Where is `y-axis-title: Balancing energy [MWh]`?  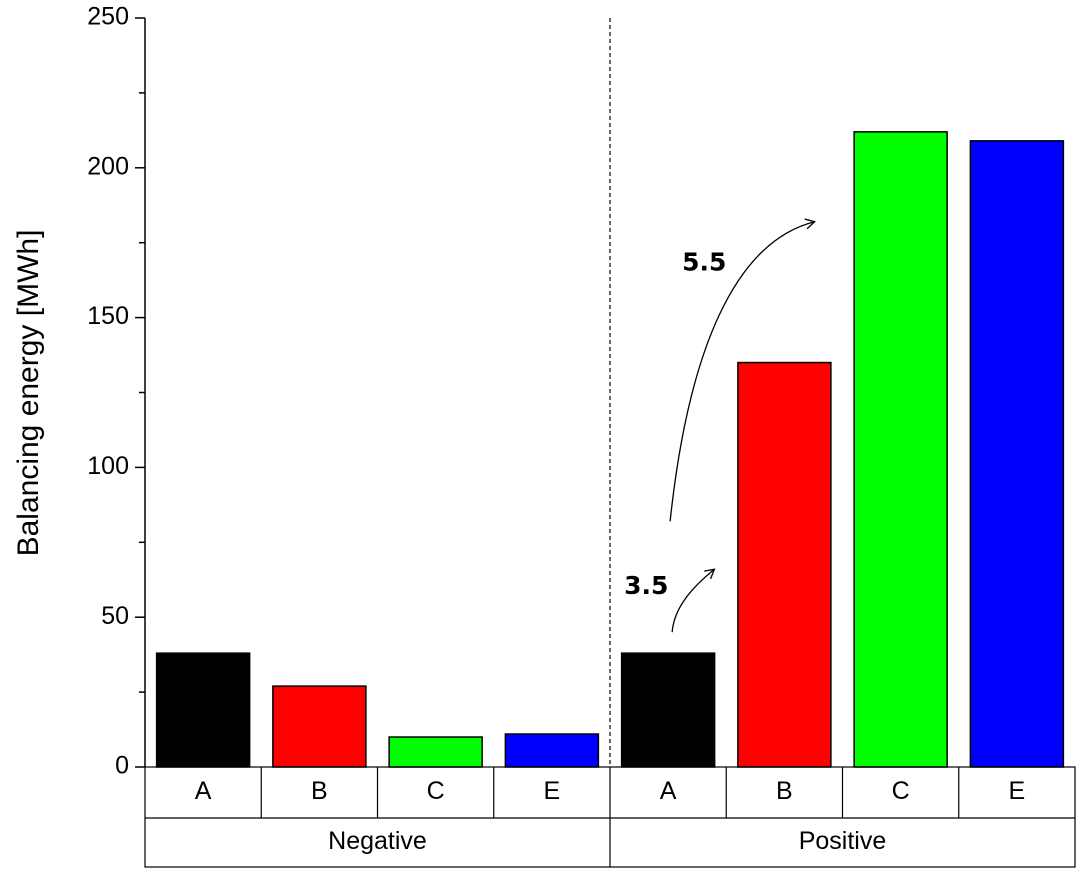
y-axis-title: Balancing energy [MWh] is located at coordinates (28, 393).